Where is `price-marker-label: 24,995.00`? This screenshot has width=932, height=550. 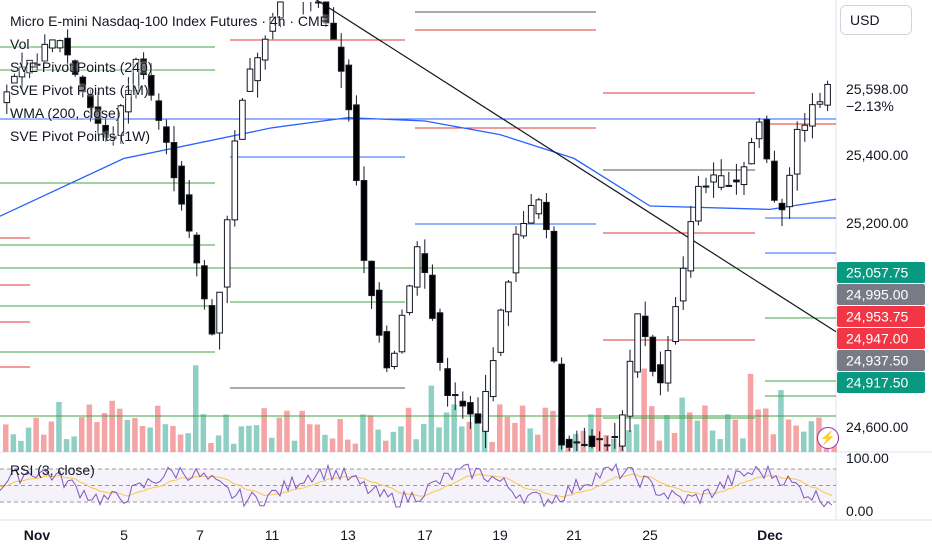 price-marker-label: 24,995.00 is located at coordinates (877, 295).